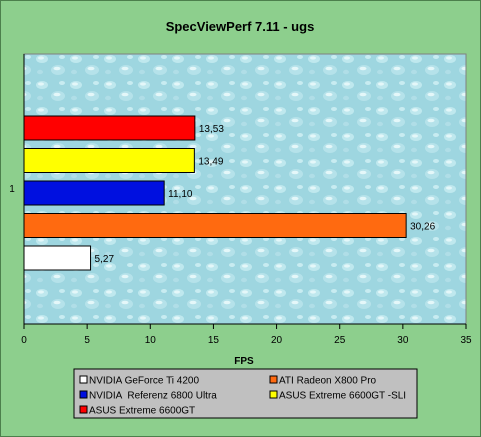 The image size is (481, 437). Describe the element at coordinates (144, 381) in the screenshot. I see `legend-label-1: NVIDIA GeForce Ti 4200` at that location.